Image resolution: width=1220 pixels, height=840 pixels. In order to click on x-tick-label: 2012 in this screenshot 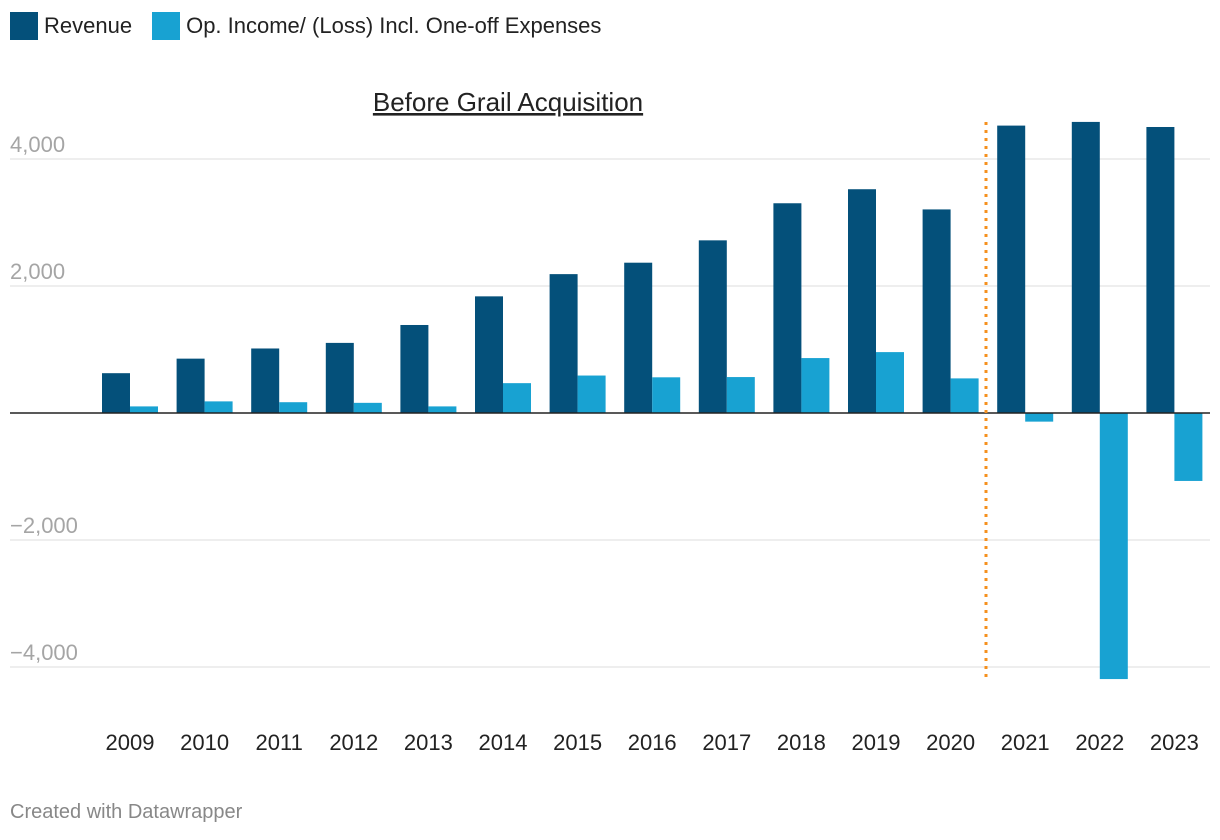, I will do `click(353, 742)`.